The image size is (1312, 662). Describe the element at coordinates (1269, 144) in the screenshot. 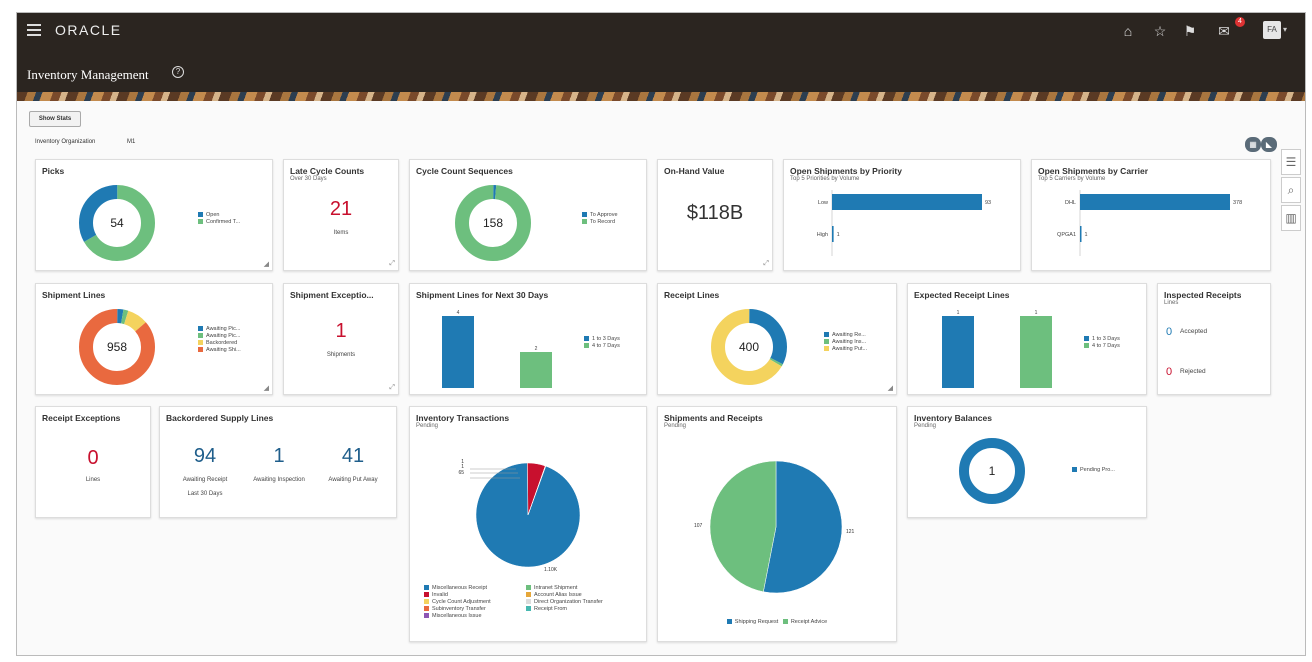

I see `list-view-icon: ◣` at that location.